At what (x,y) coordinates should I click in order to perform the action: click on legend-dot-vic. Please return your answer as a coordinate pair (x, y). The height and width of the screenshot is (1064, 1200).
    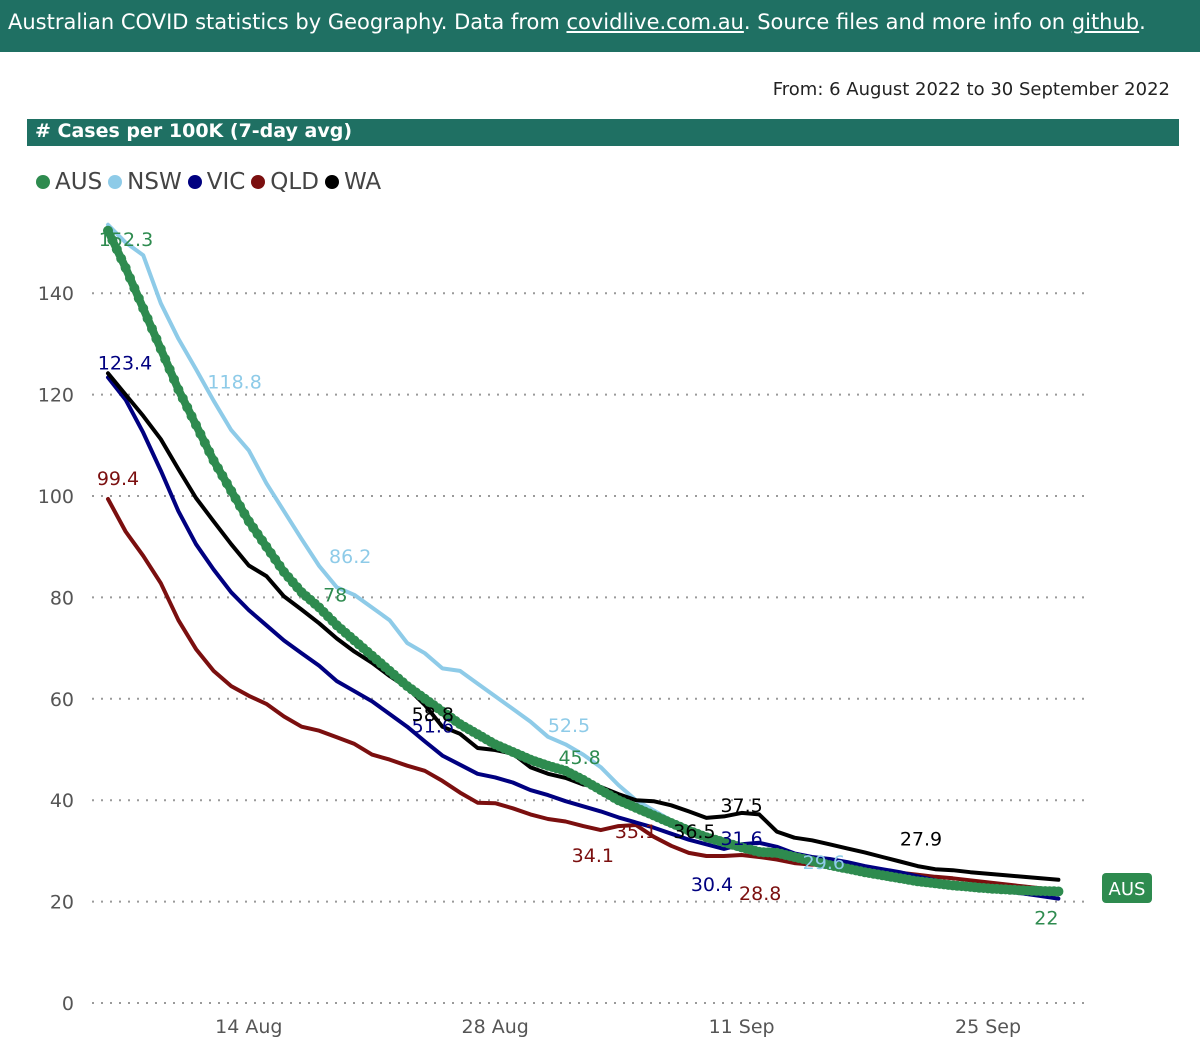
    Looking at the image, I should click on (194, 182).